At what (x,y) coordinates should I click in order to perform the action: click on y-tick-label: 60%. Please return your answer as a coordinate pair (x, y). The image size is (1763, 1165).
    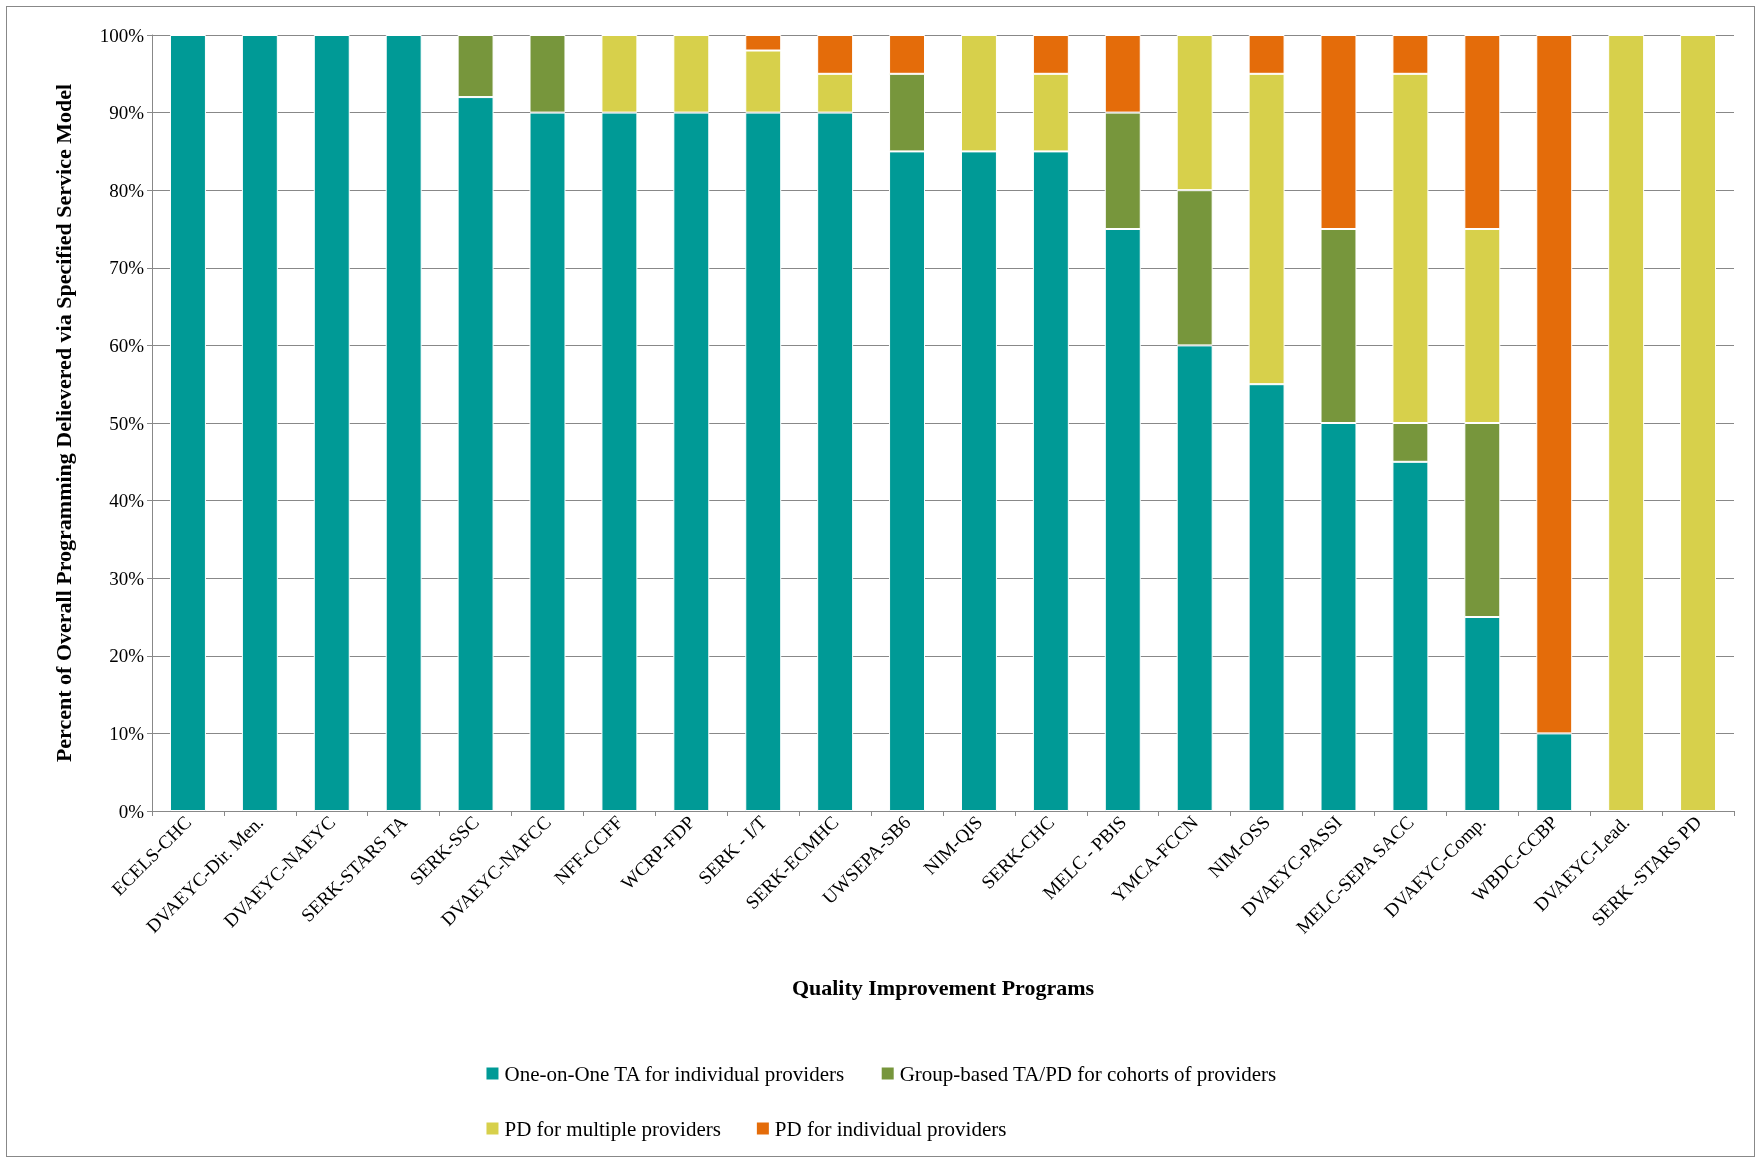
    Looking at the image, I should click on (127, 345).